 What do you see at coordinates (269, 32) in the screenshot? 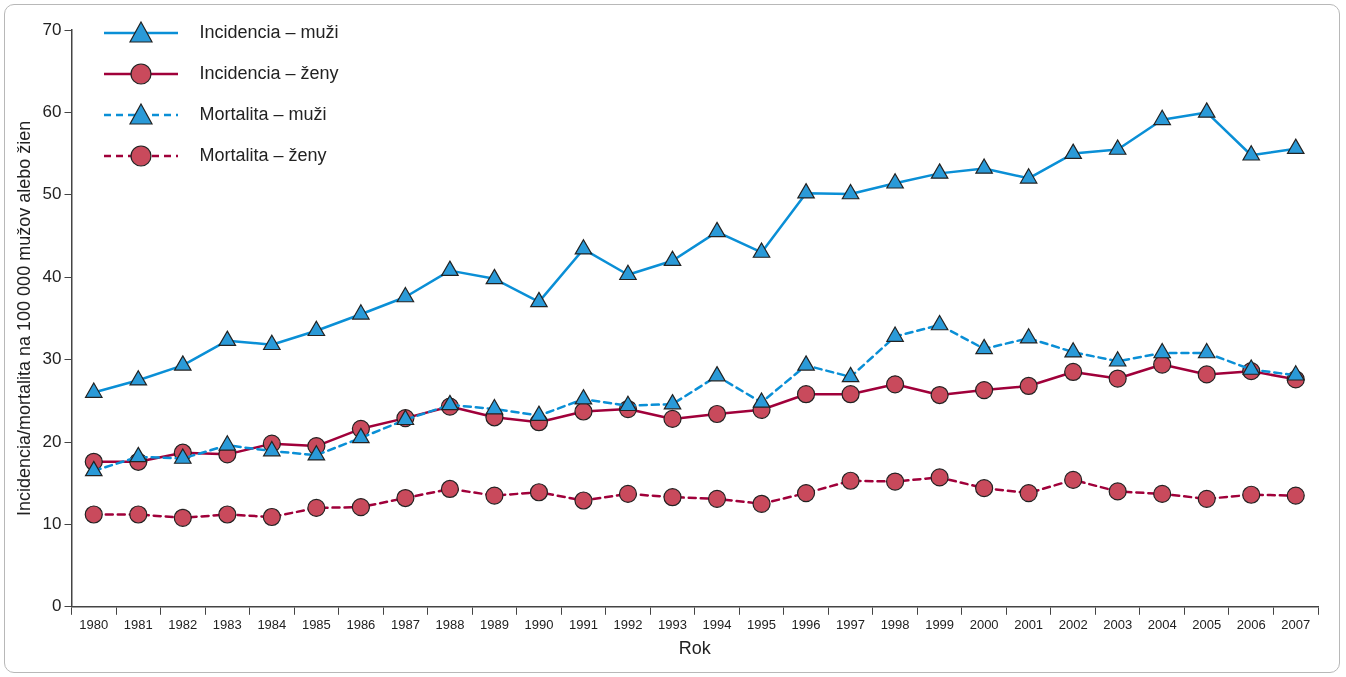
I see `legend-label: Incidencia – muži` at bounding box center [269, 32].